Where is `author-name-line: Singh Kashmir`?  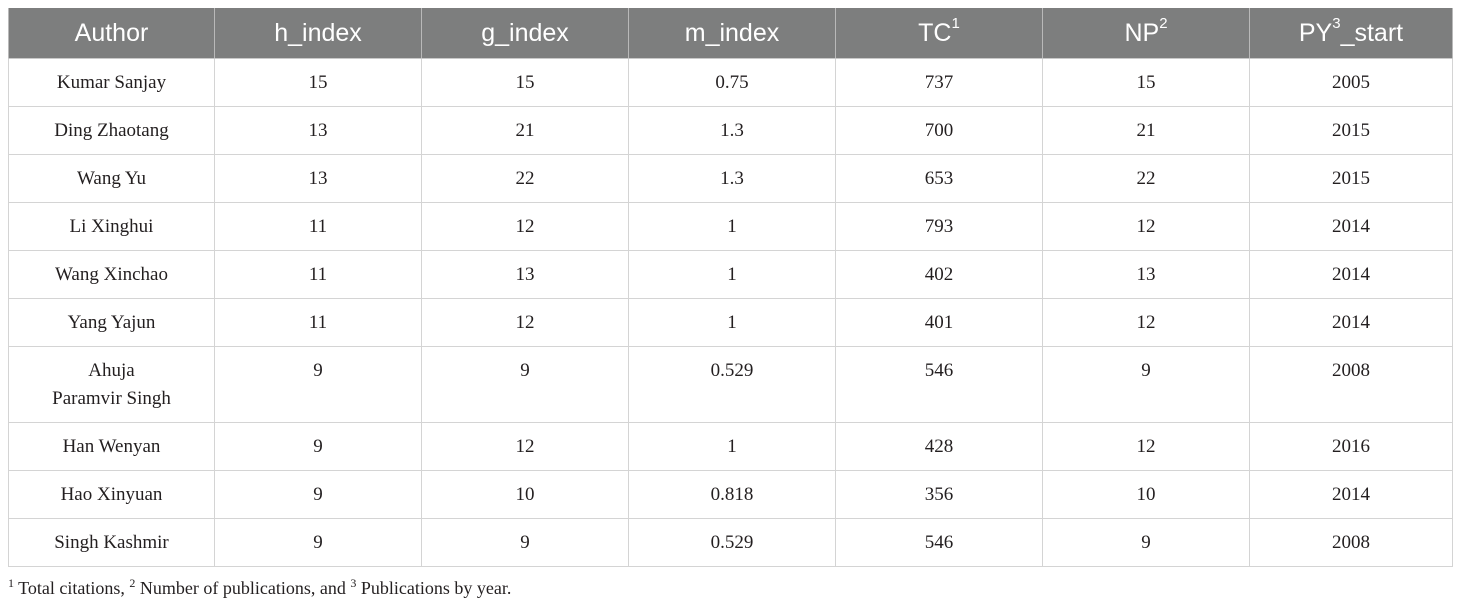
author-name-line: Singh Kashmir is located at coordinates (111, 542).